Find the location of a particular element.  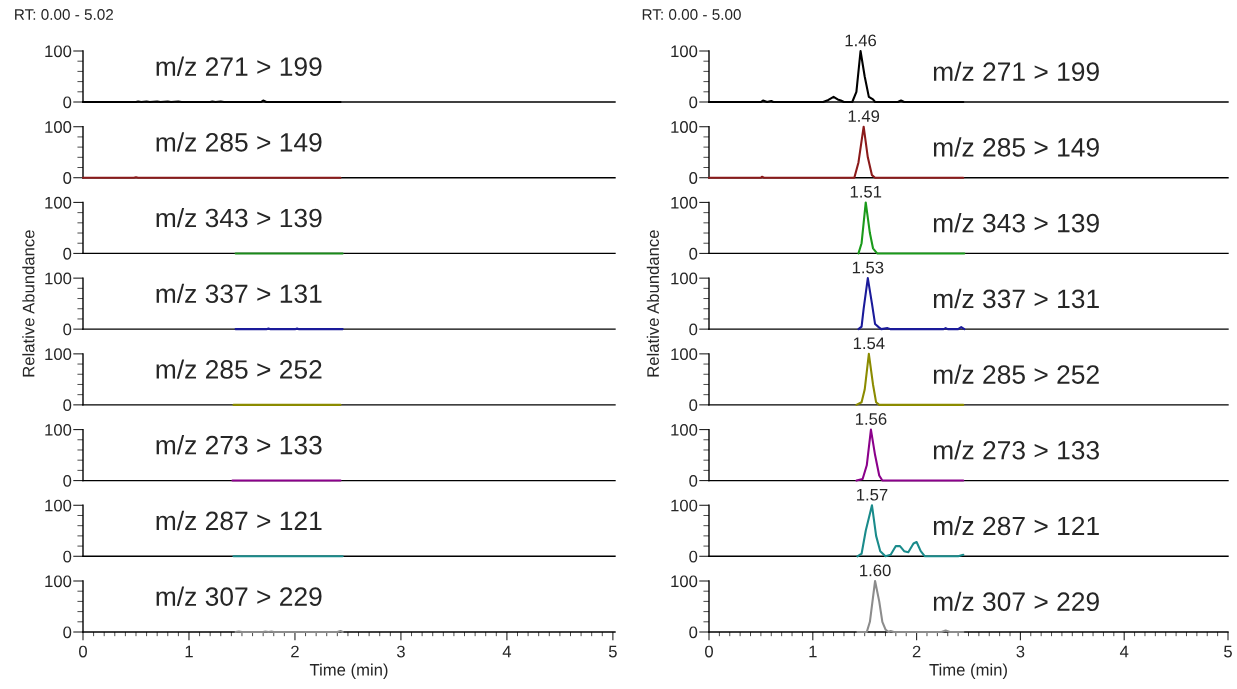

annotation: 1.51 is located at coordinates (866, 192).